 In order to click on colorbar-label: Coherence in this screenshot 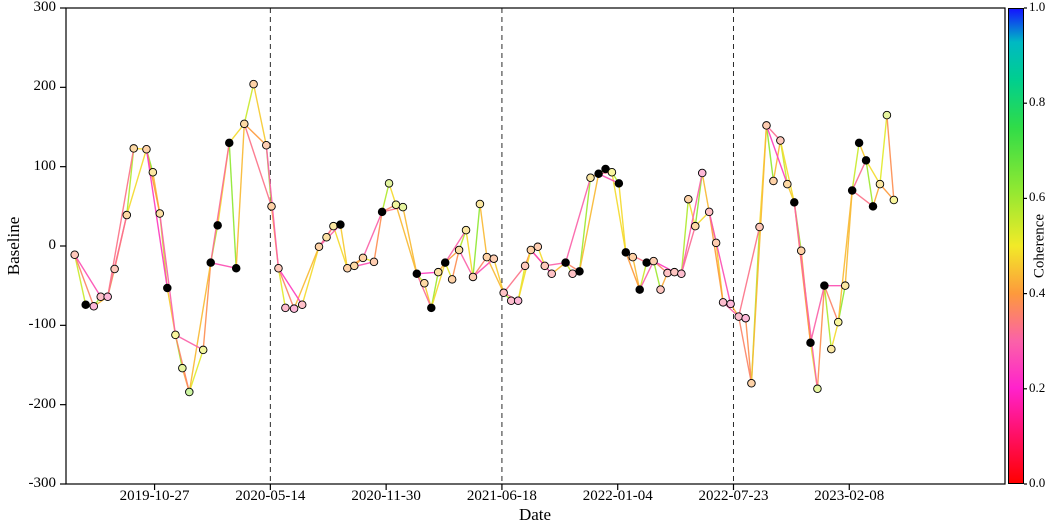, I will do `click(1038, 246)`.